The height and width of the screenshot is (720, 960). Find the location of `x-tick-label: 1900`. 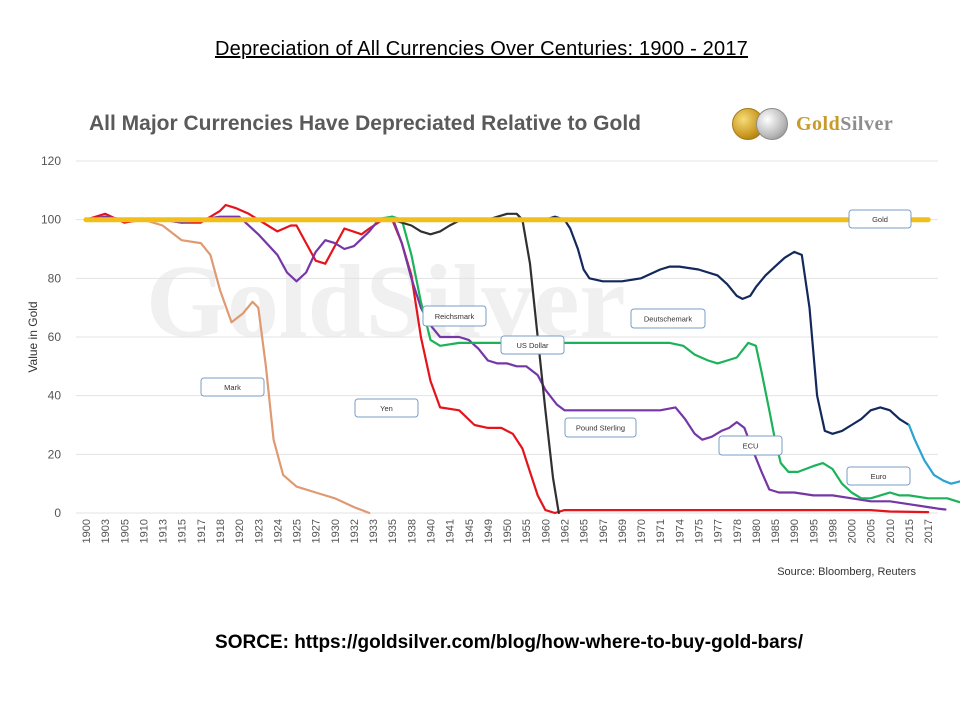

x-tick-label: 1900 is located at coordinates (87, 531).